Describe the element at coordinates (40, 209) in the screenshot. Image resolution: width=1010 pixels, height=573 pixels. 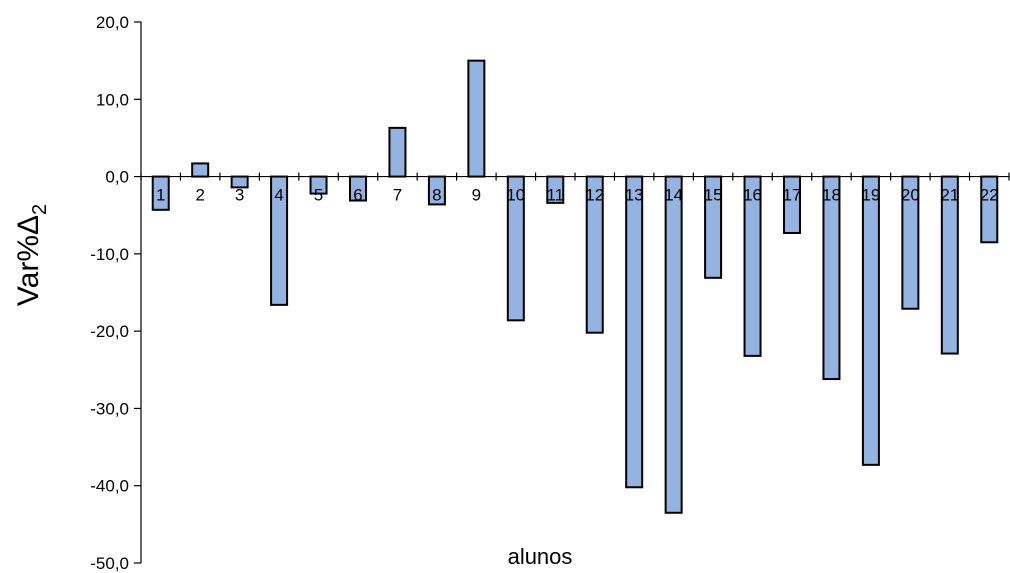
I see `y-axis-title-subscript: 2` at that location.